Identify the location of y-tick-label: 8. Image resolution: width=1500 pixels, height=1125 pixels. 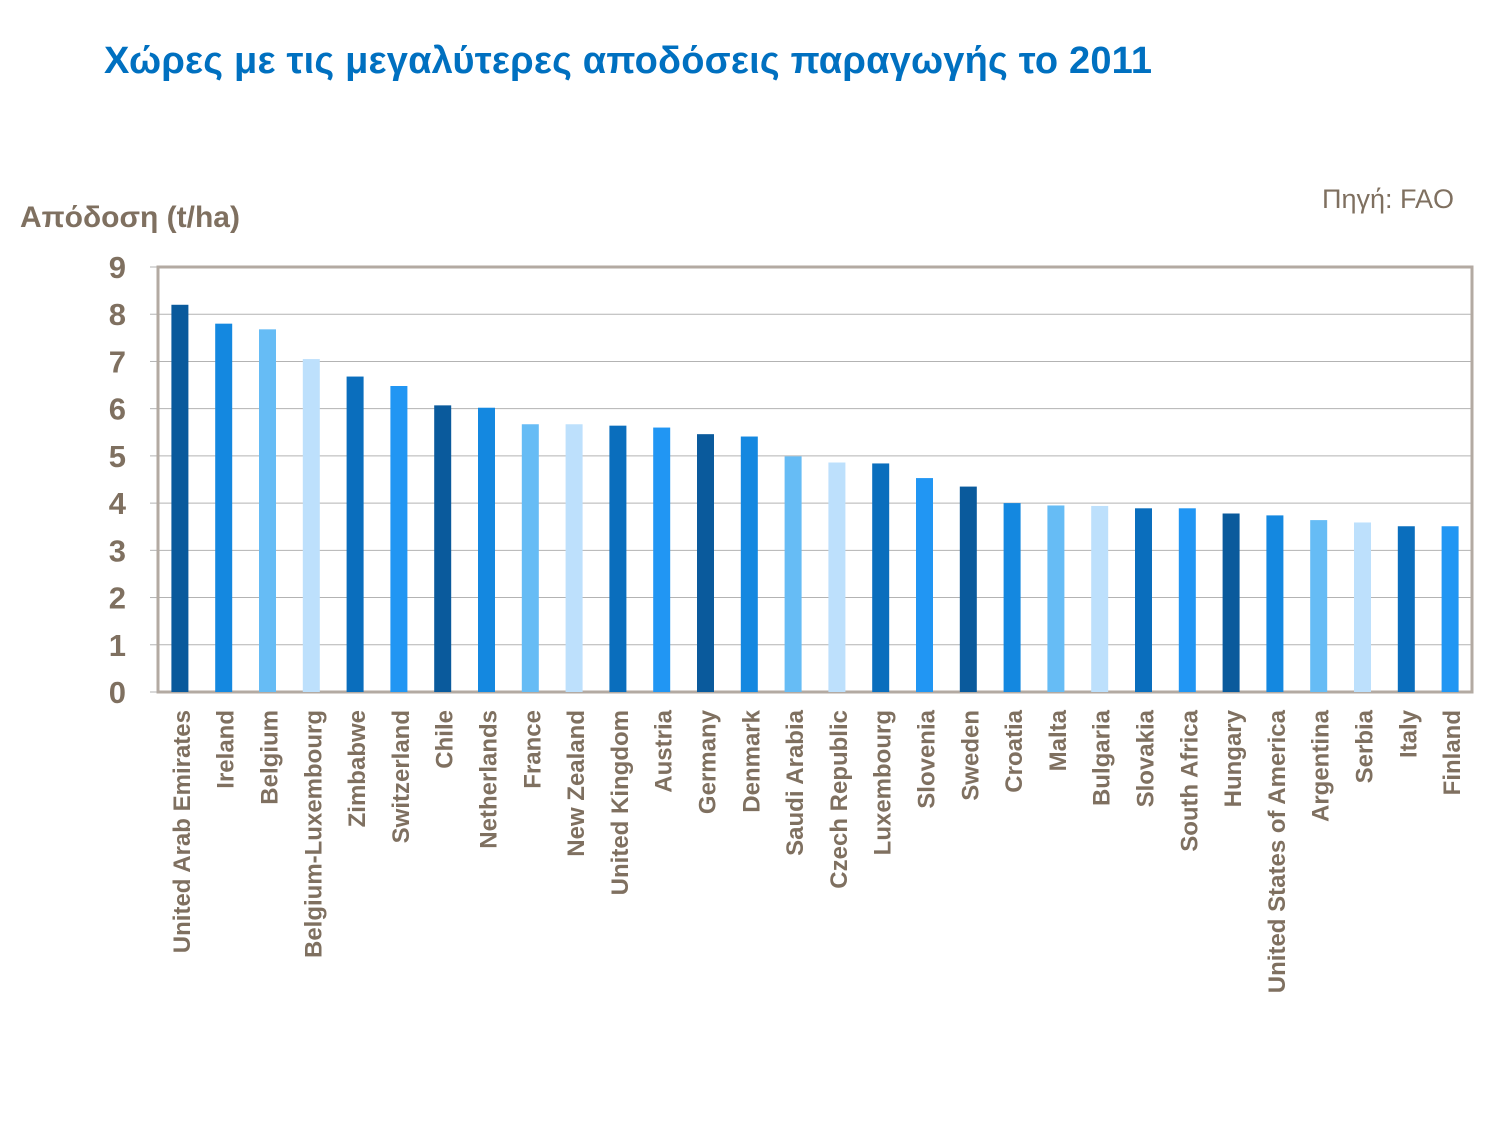
(117, 314).